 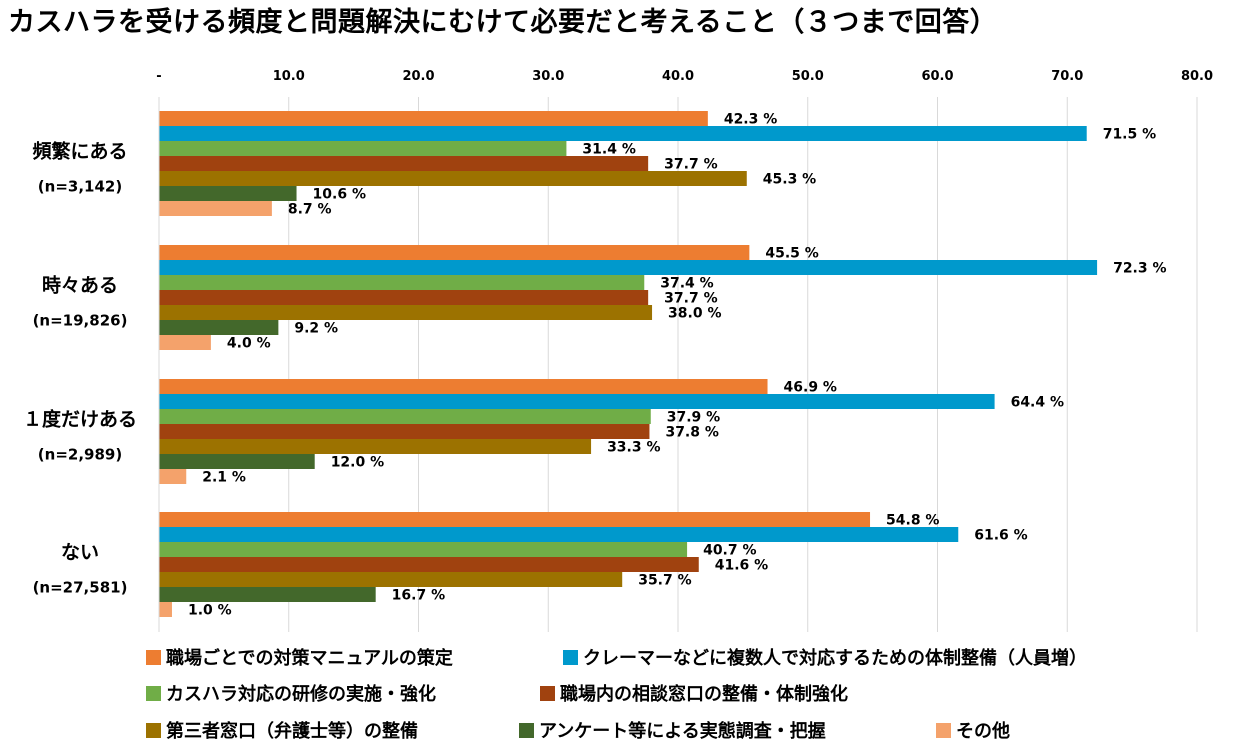 I want to click on data-label: 1.0 %, so click(x=210, y=611).